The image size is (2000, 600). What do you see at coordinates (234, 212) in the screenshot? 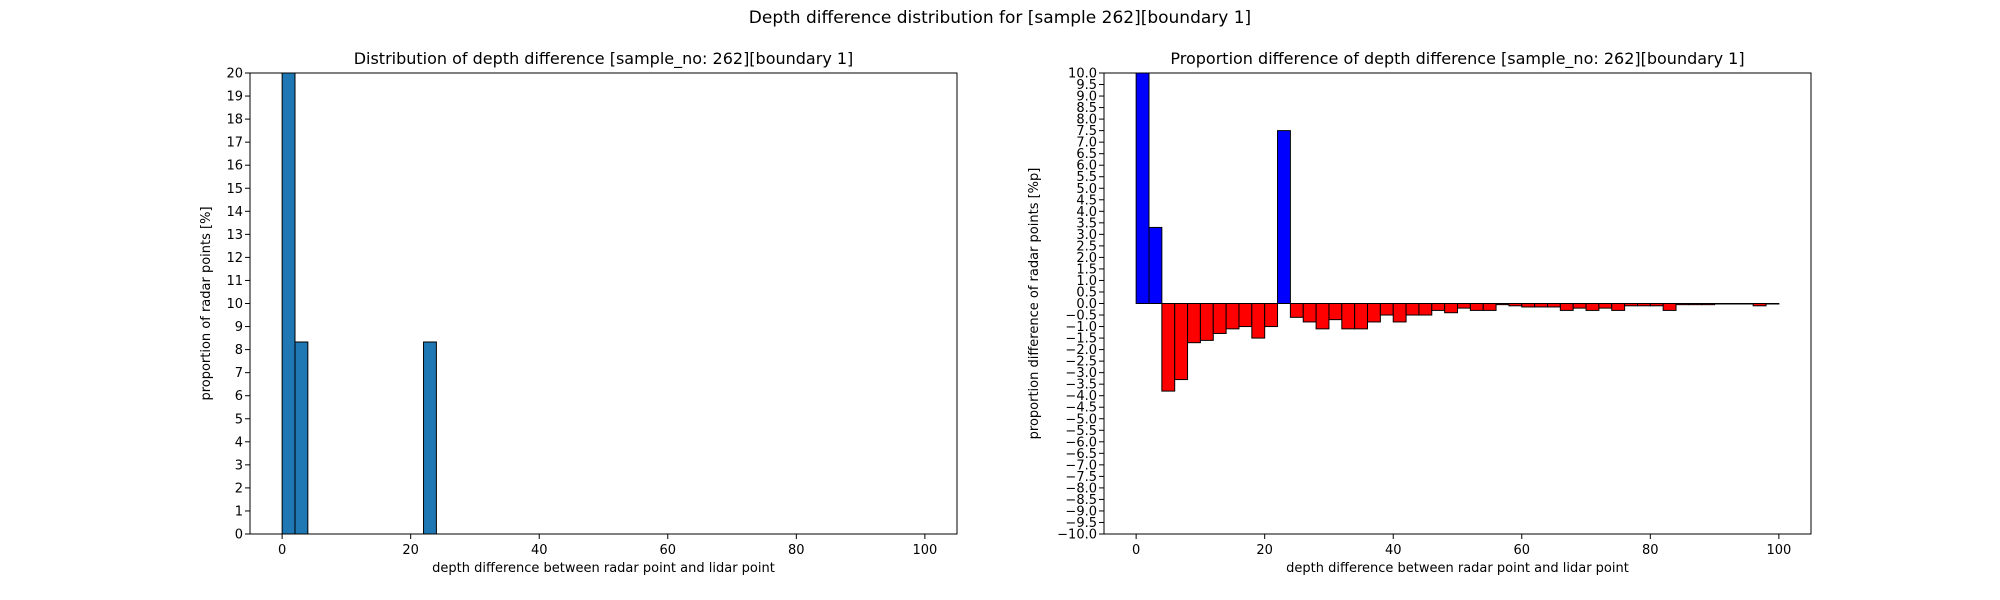
I see `y-tick-label: 14` at bounding box center [234, 212].